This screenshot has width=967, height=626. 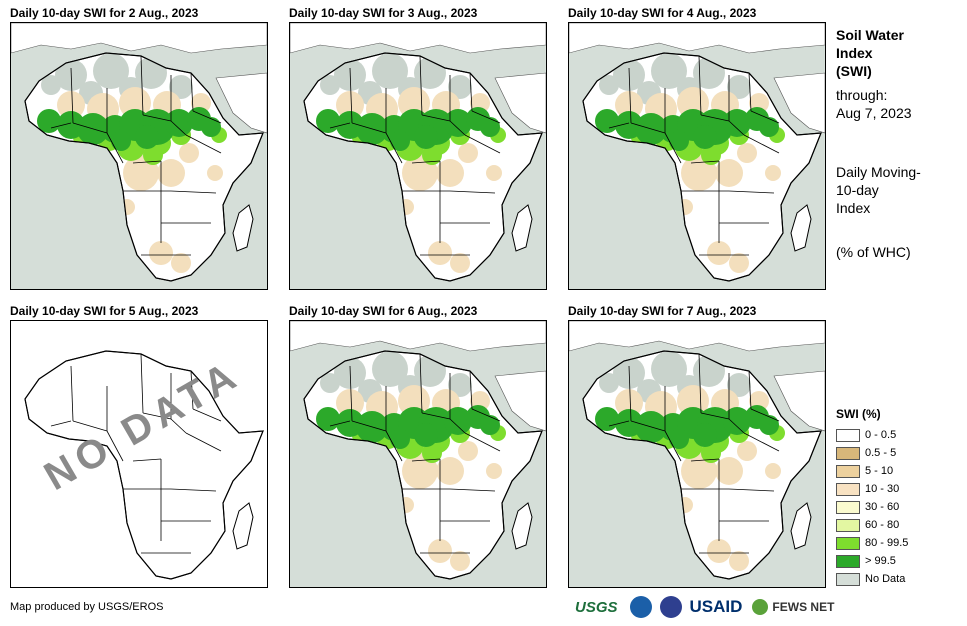 What do you see at coordinates (857, 190) in the screenshot?
I see `desc-line-2: 10-day` at bounding box center [857, 190].